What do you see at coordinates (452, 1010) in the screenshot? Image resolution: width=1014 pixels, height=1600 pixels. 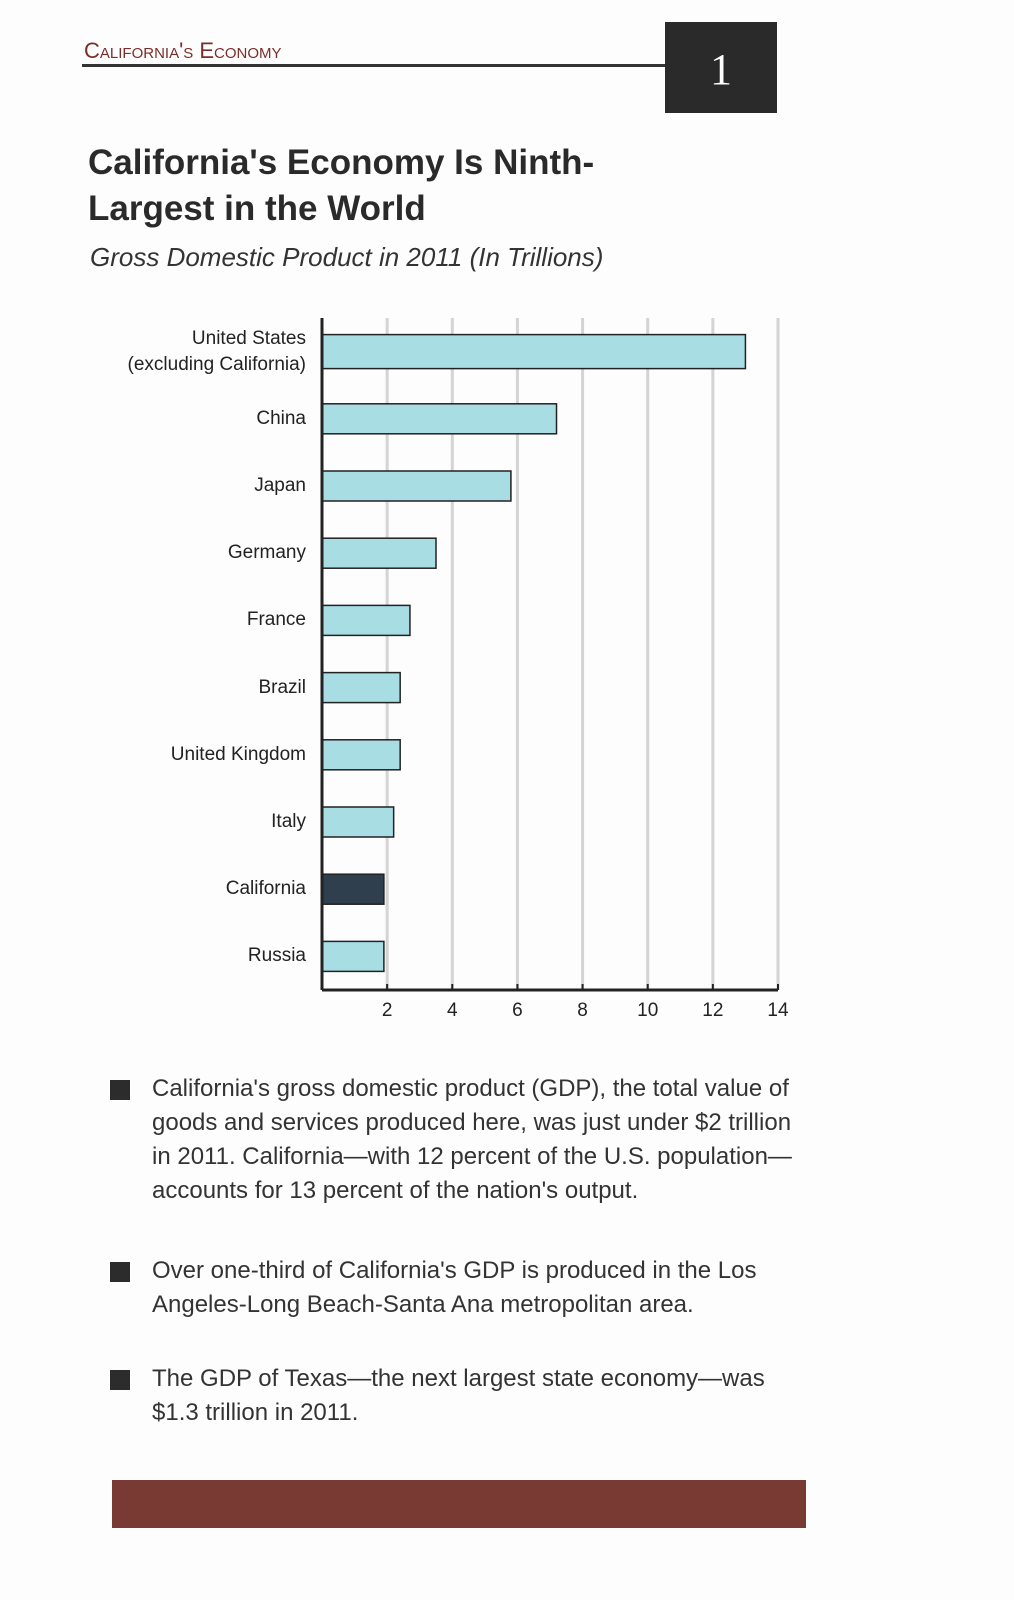 I see `x-tick-label: 4` at bounding box center [452, 1010].